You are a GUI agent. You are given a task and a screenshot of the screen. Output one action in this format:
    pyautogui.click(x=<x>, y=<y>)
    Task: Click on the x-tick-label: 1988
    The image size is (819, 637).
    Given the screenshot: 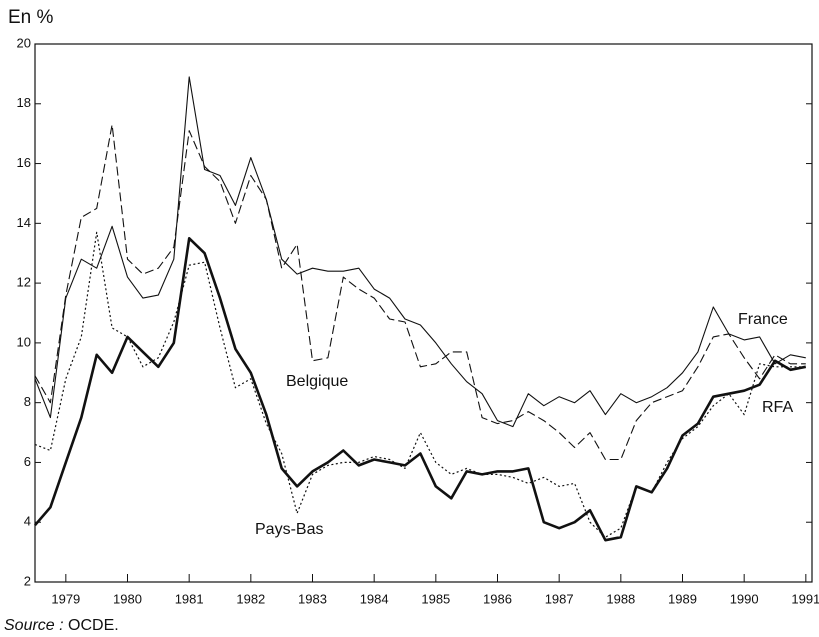 What is the action you would take?
    pyautogui.click(x=620, y=598)
    